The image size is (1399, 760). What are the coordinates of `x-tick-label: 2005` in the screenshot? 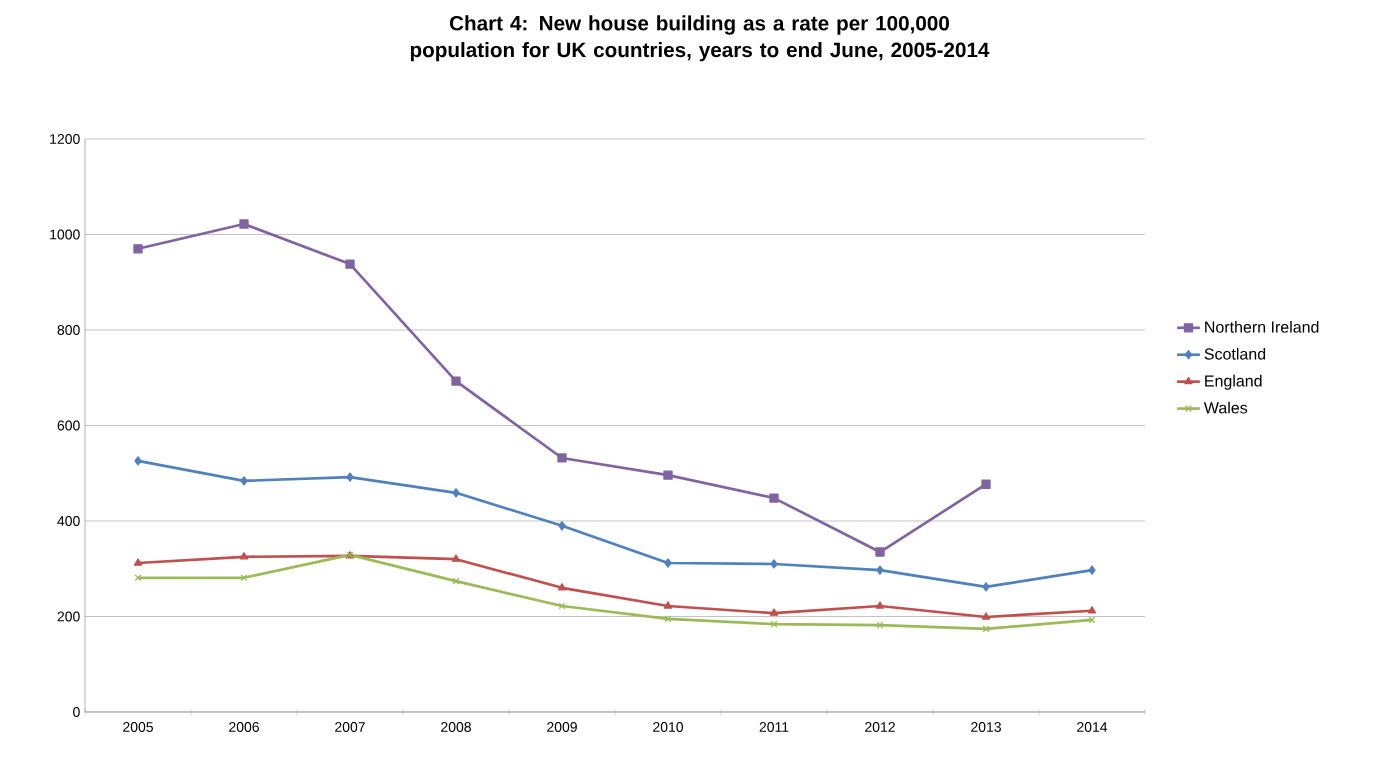 It's located at (138, 727).